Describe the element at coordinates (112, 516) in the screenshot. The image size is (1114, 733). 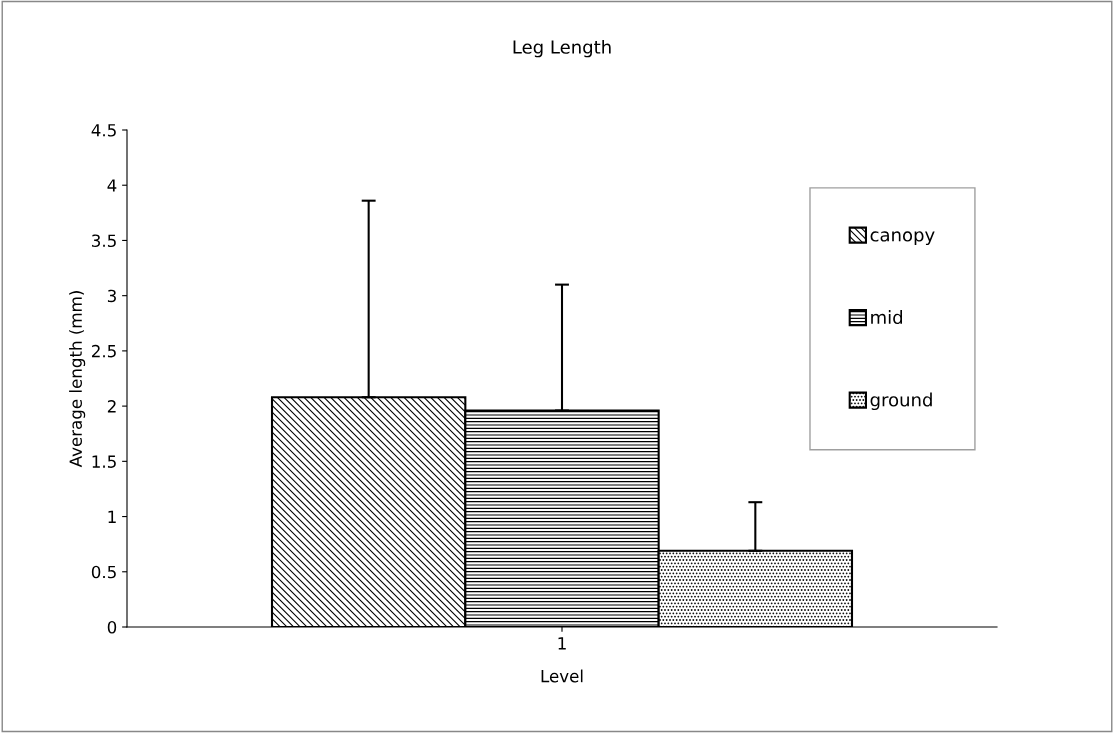
I see `y-tick-label: 1` at that location.